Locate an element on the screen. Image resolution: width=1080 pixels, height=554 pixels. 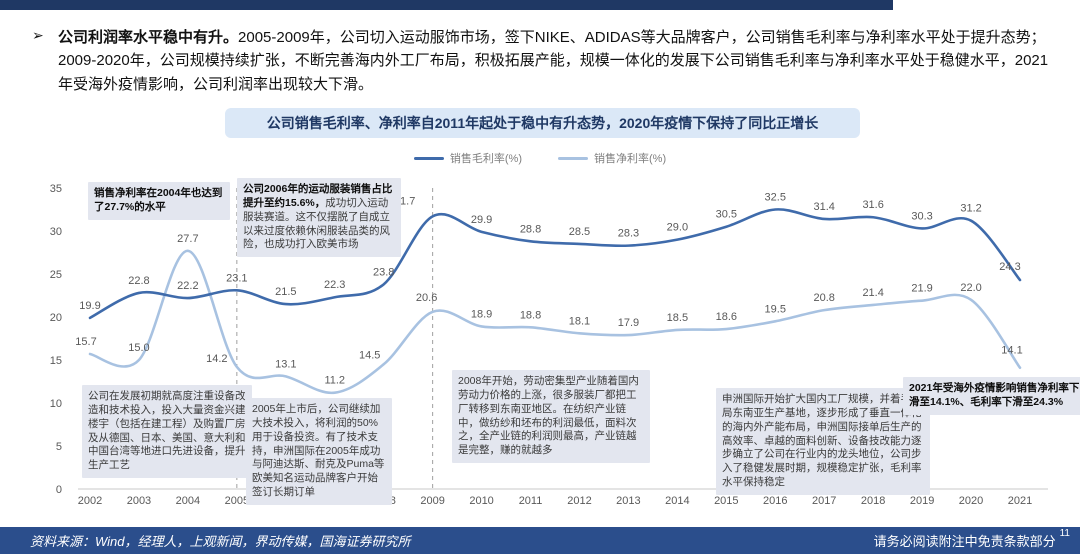
x-tick-label: 2018 is located at coordinates (873, 501).